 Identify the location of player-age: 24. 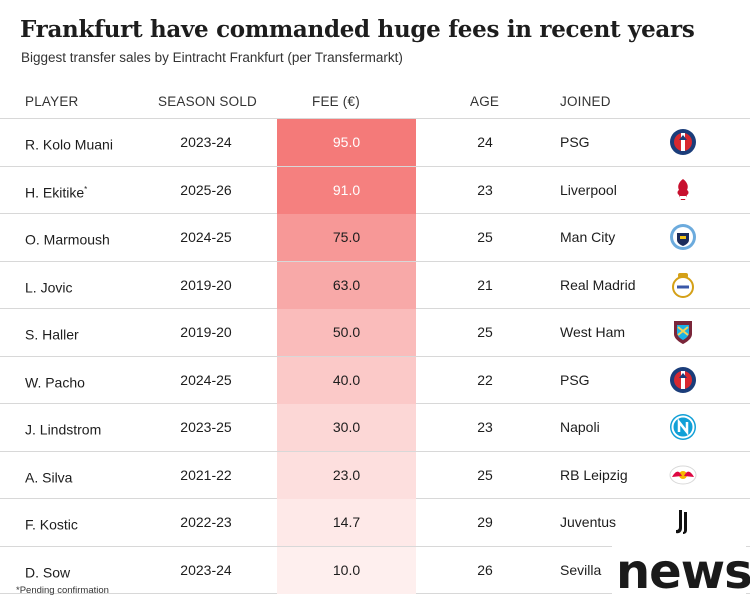
(485, 142).